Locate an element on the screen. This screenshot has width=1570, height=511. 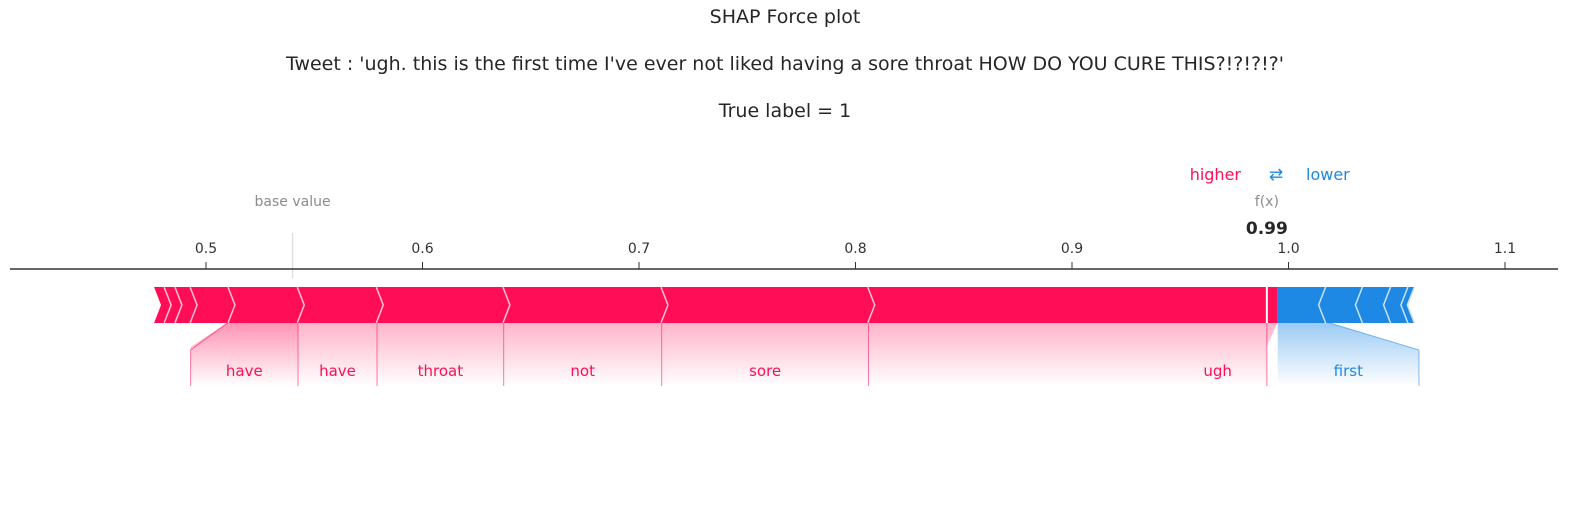
output-label: f(x) is located at coordinates (1267, 202).